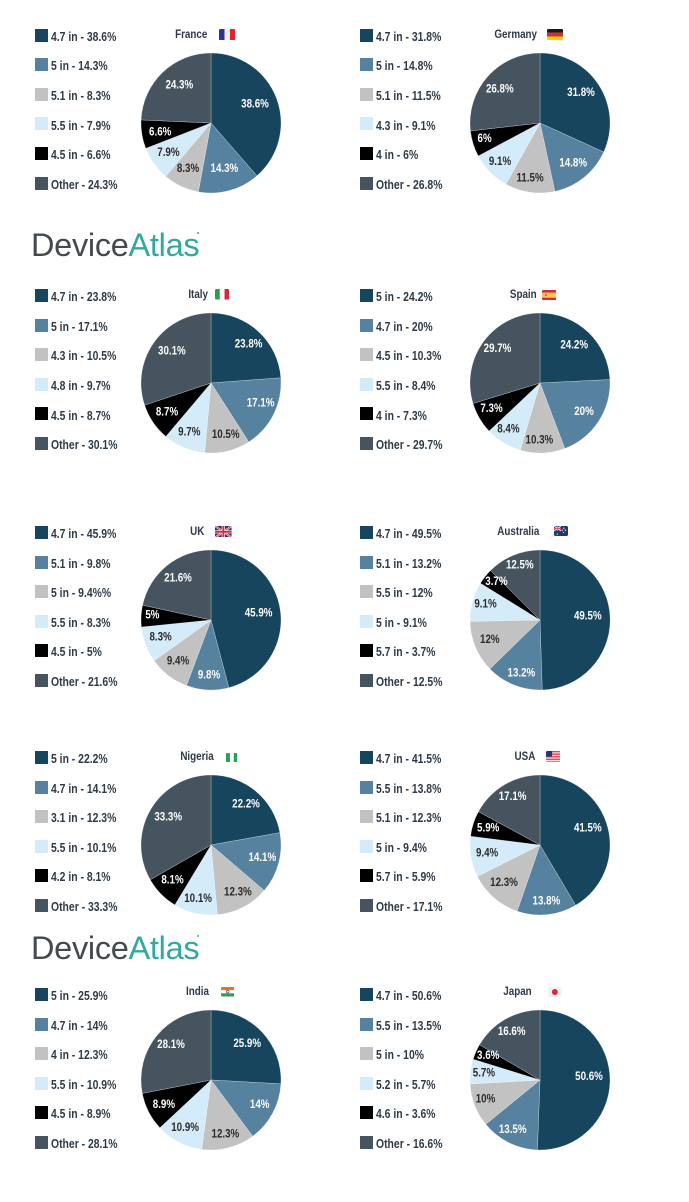  I want to click on svg-text: 7.9%, so click(168, 153).